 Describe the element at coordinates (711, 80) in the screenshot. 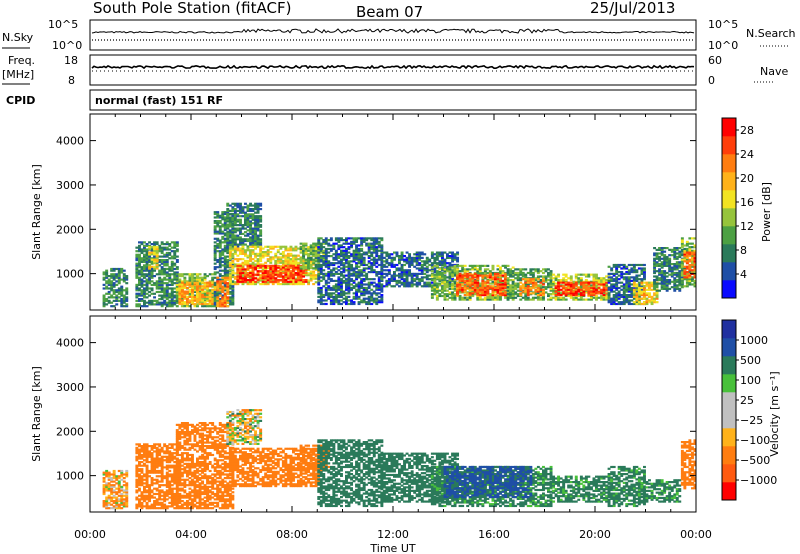

I see `nave-tick-low: 0` at that location.